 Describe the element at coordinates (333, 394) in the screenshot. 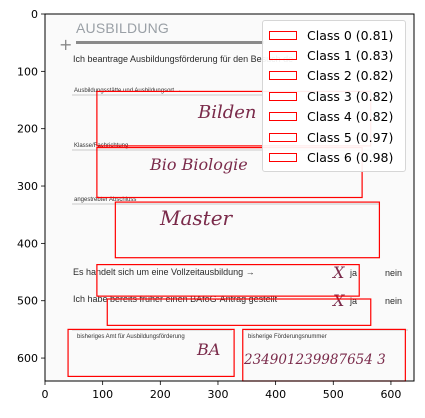

I see `x-tick-label: 500` at that location.